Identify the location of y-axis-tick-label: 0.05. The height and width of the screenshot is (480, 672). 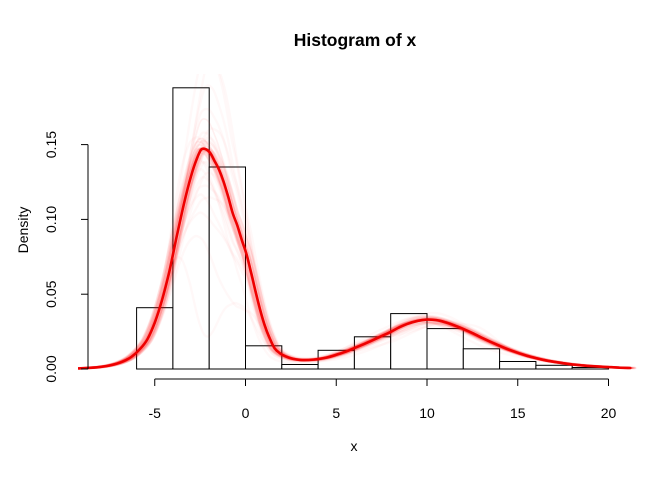
(51, 293).